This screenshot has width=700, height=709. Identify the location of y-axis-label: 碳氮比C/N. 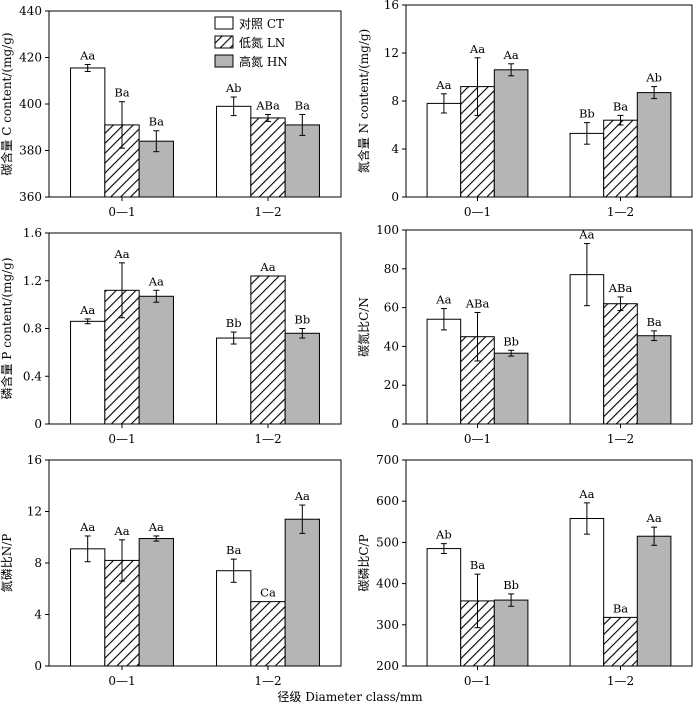
(363, 327).